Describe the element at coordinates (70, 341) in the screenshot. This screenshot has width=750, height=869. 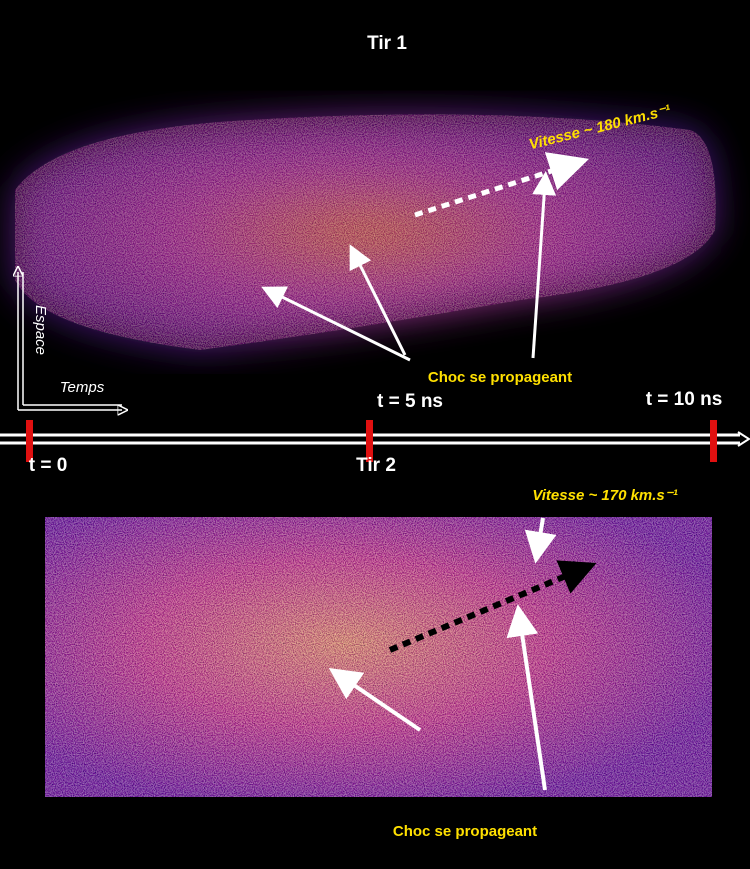
I see `axes-indicator` at that location.